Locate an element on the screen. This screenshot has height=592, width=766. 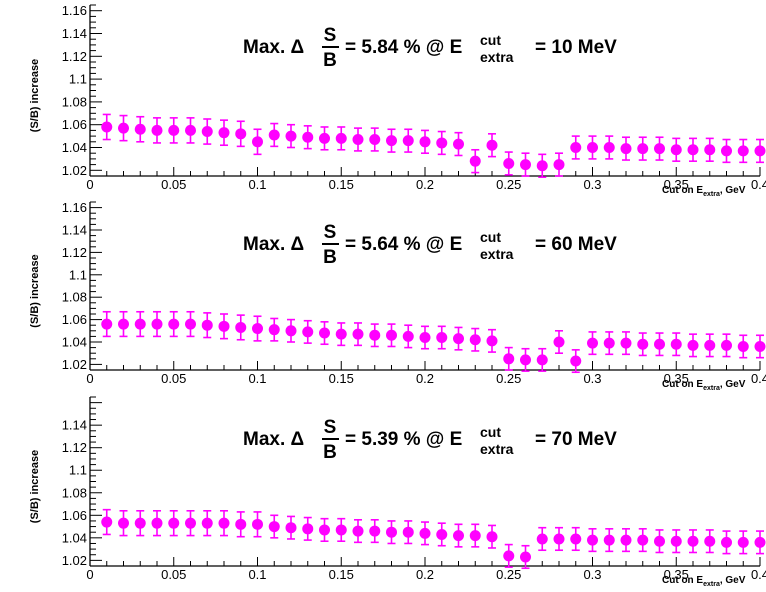
x-tick-label: 0.05 is located at coordinates (173, 184).